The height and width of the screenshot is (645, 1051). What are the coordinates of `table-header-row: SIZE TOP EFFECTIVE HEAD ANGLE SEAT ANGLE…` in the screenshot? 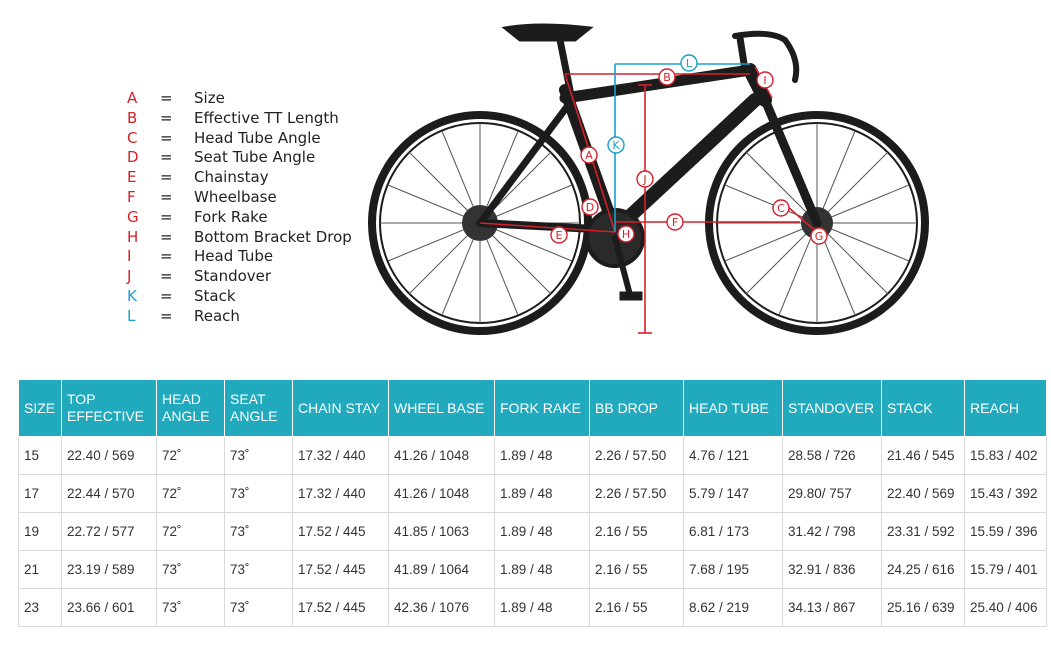 It's located at (532, 408).